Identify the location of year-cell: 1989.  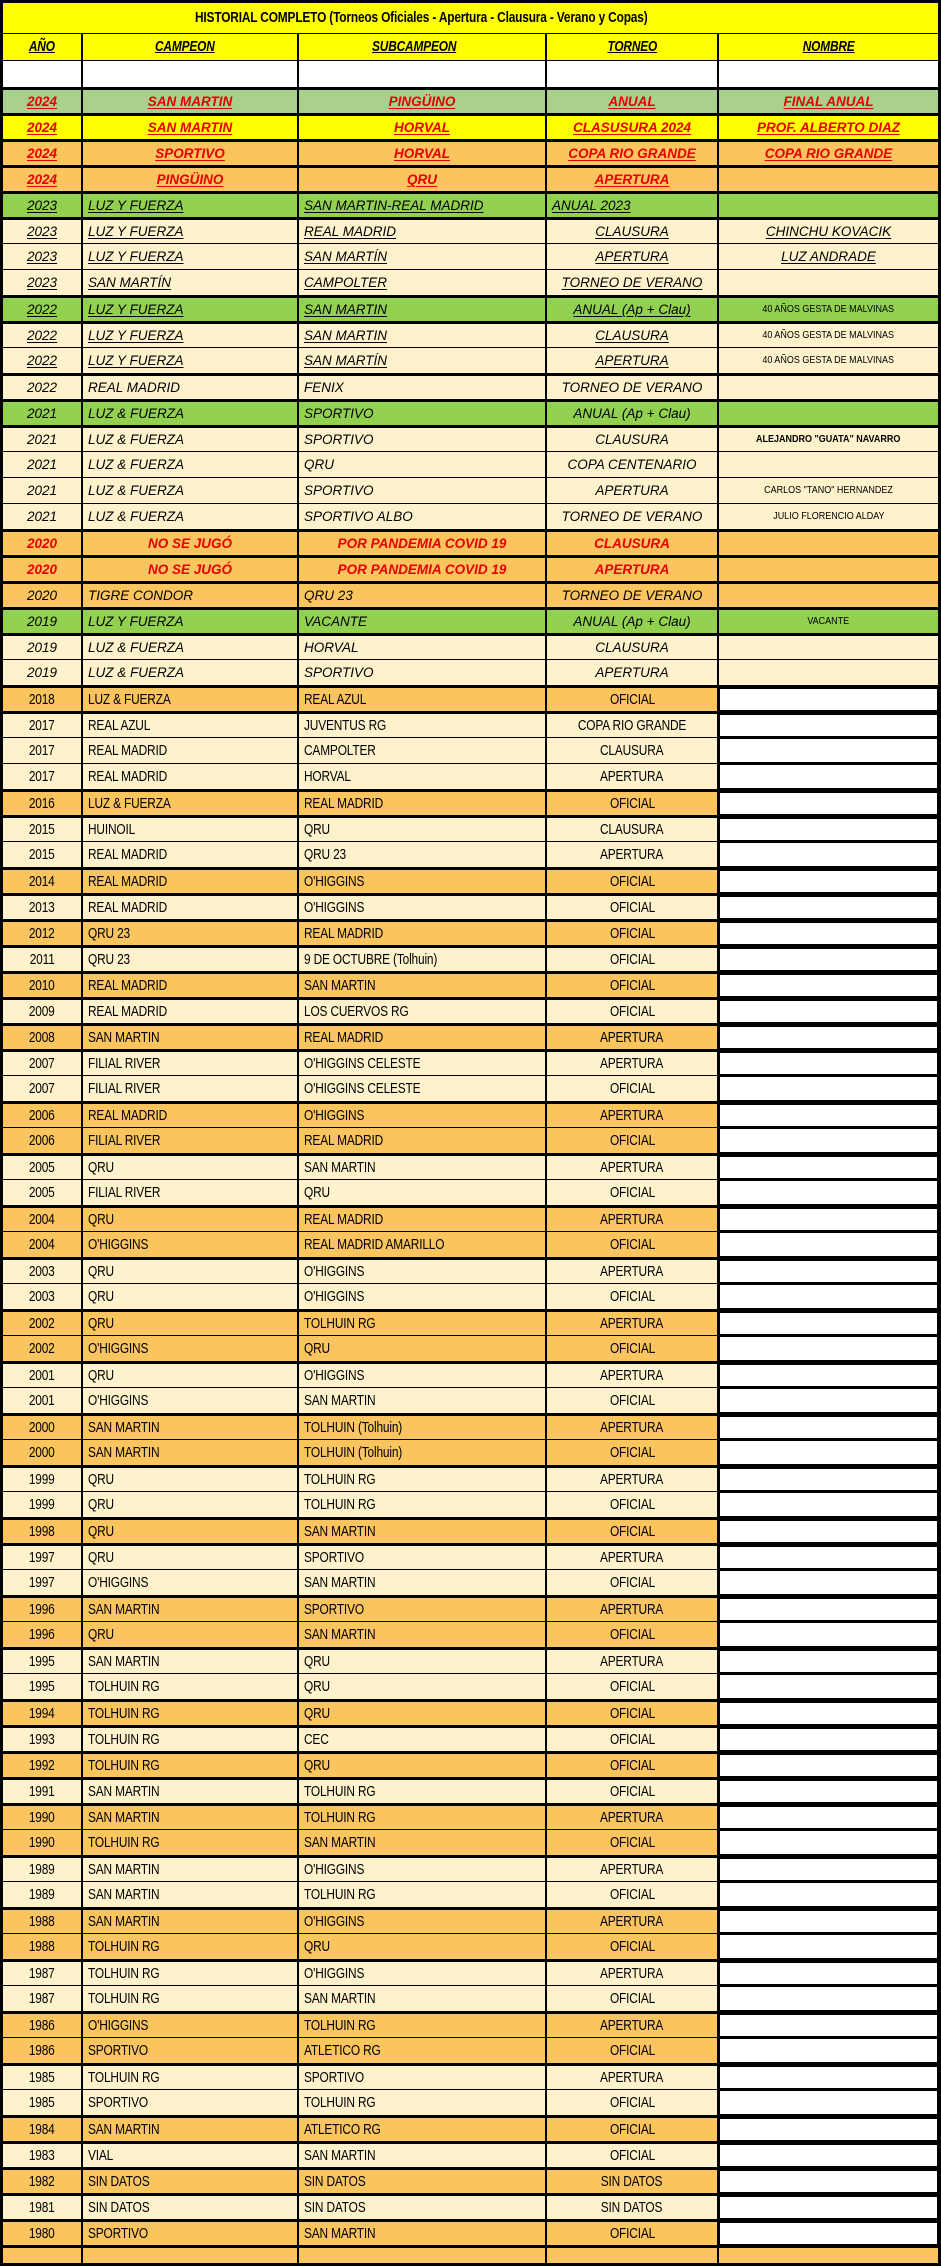
(42, 1869).